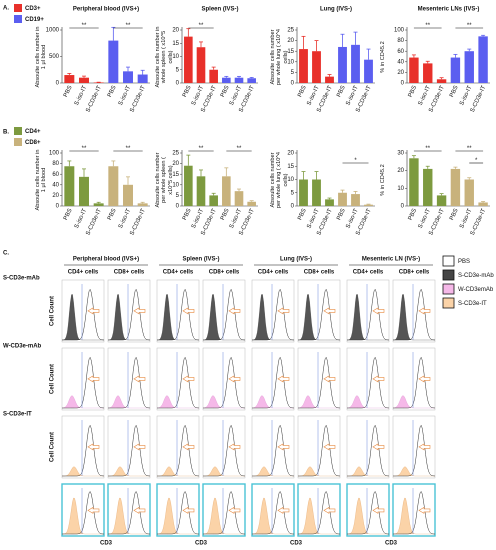 The height and width of the screenshot is (550, 496). Describe the element at coordinates (55, 175) in the screenshot. I see `y-tick-label: 60` at that location.